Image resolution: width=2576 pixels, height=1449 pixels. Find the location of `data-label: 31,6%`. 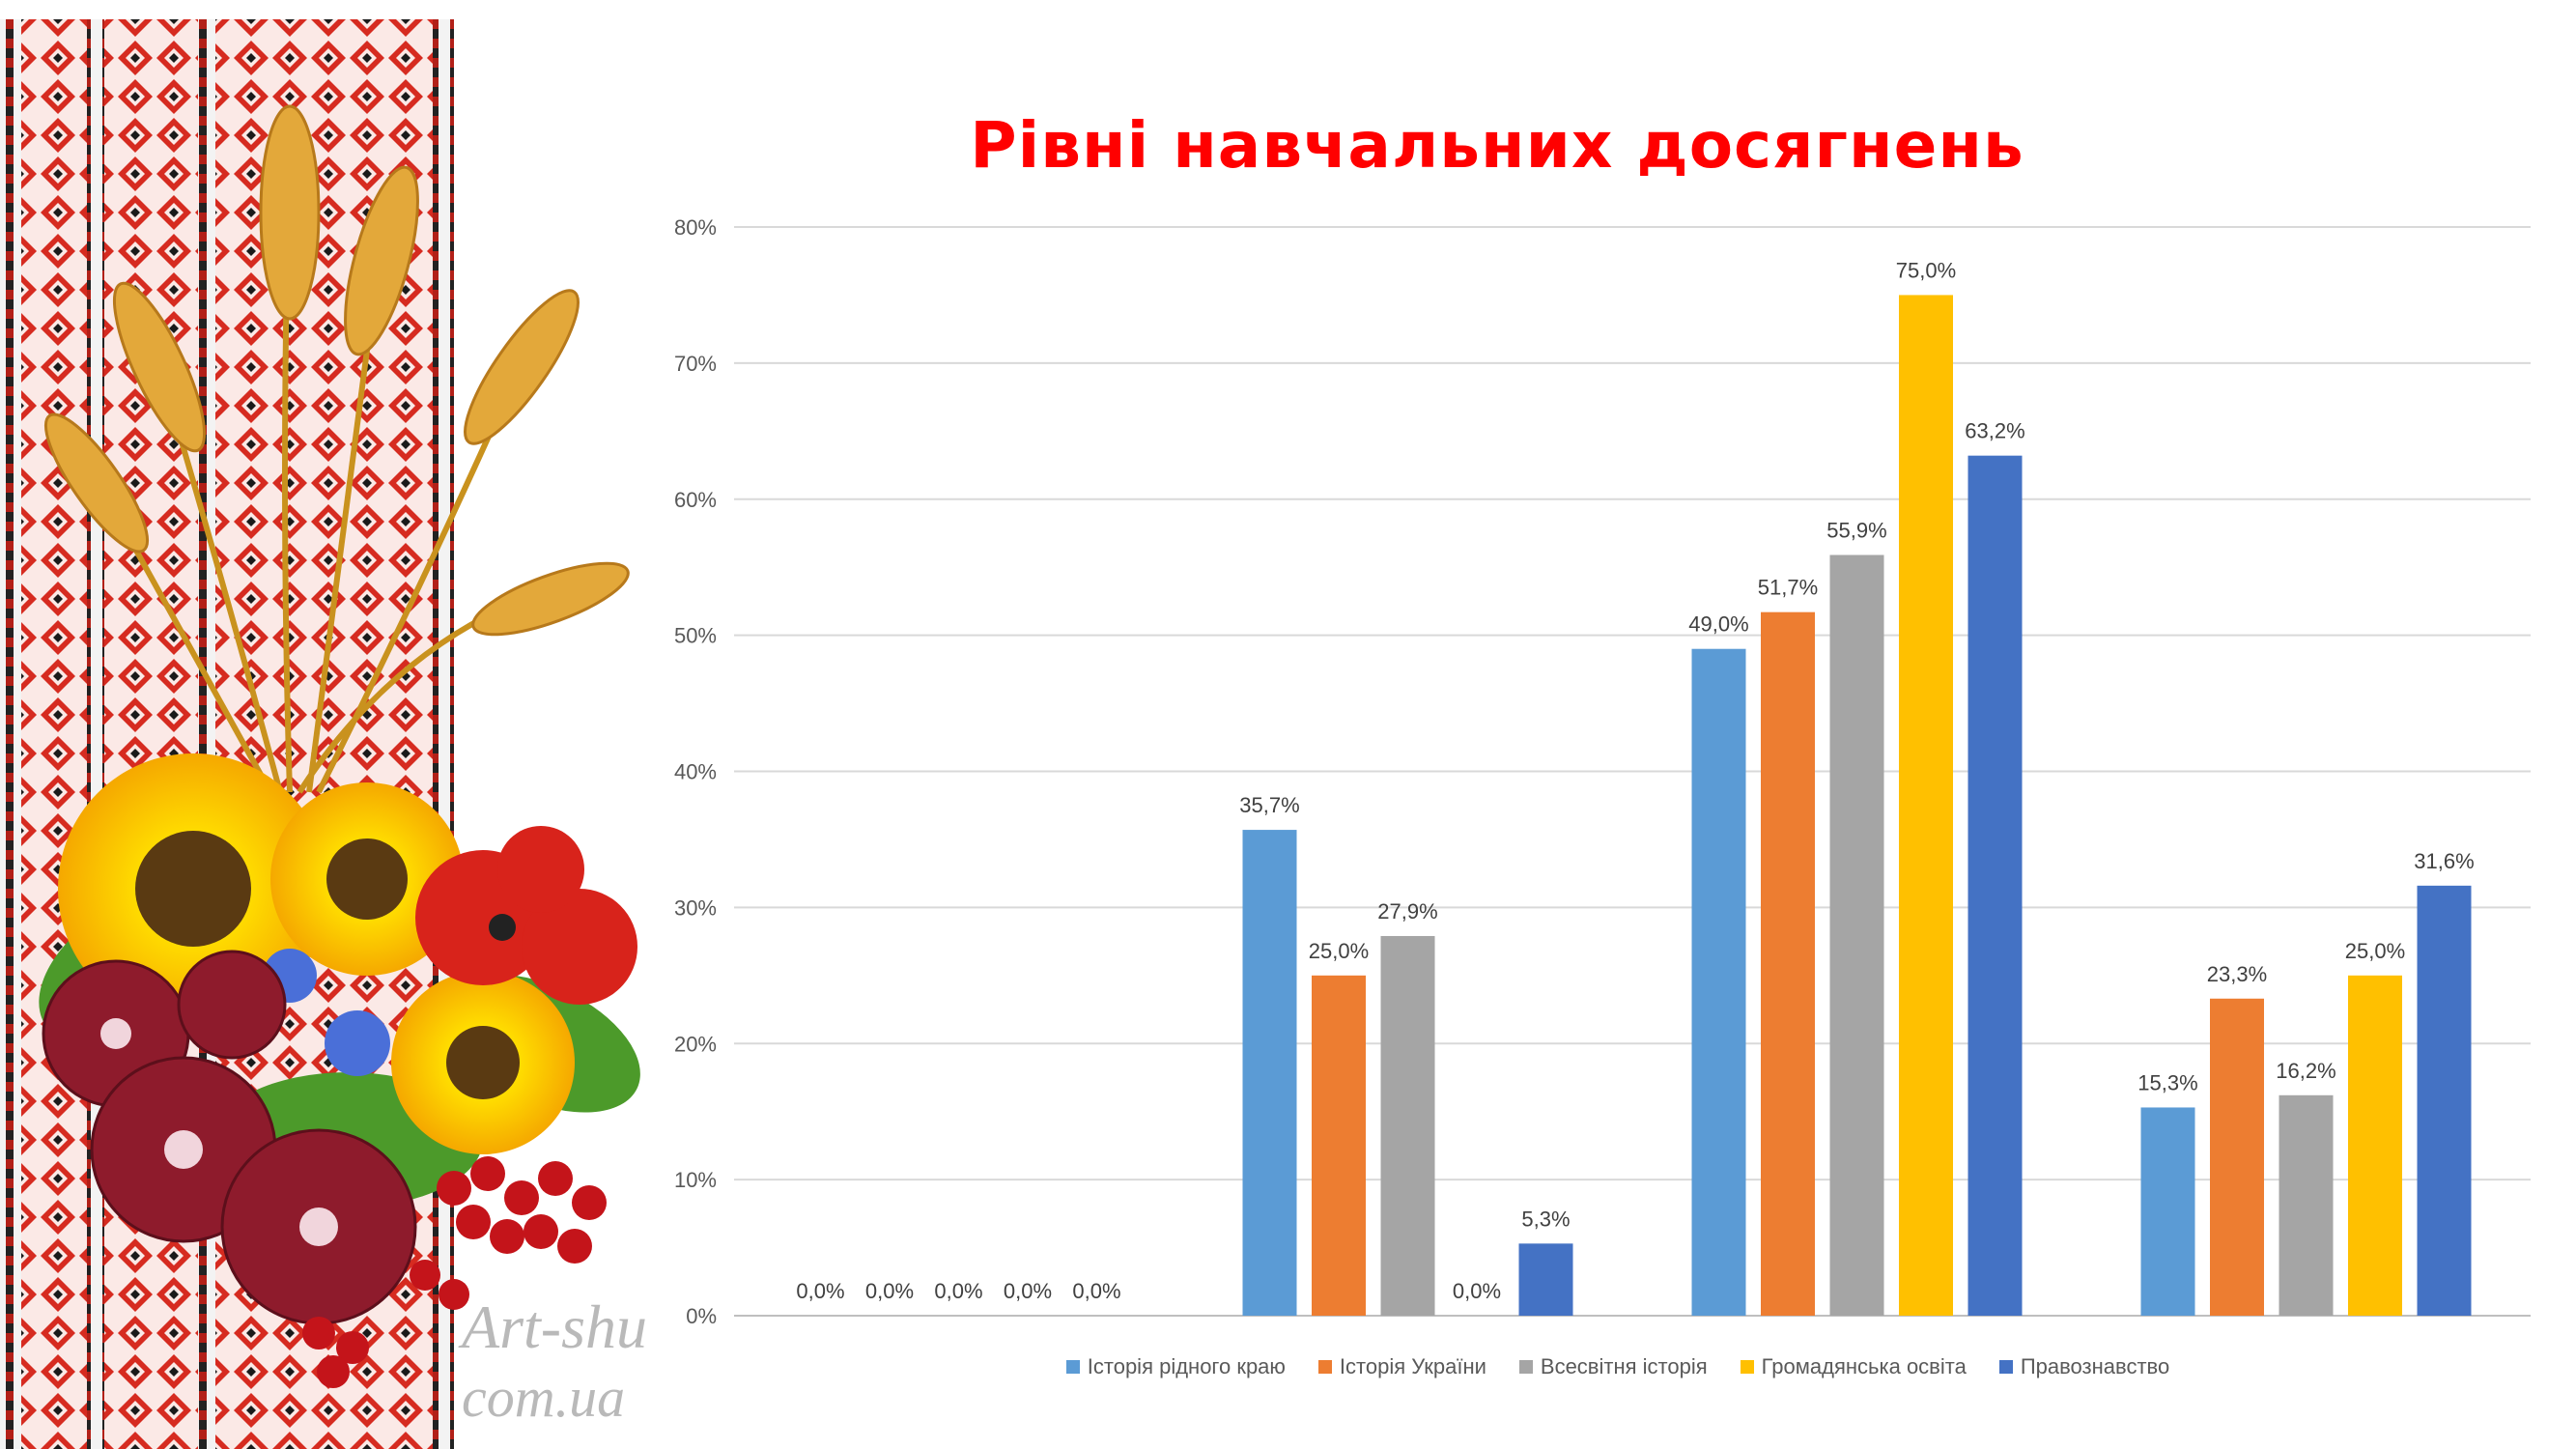

data-label: 31,6% is located at coordinates (2444, 861).